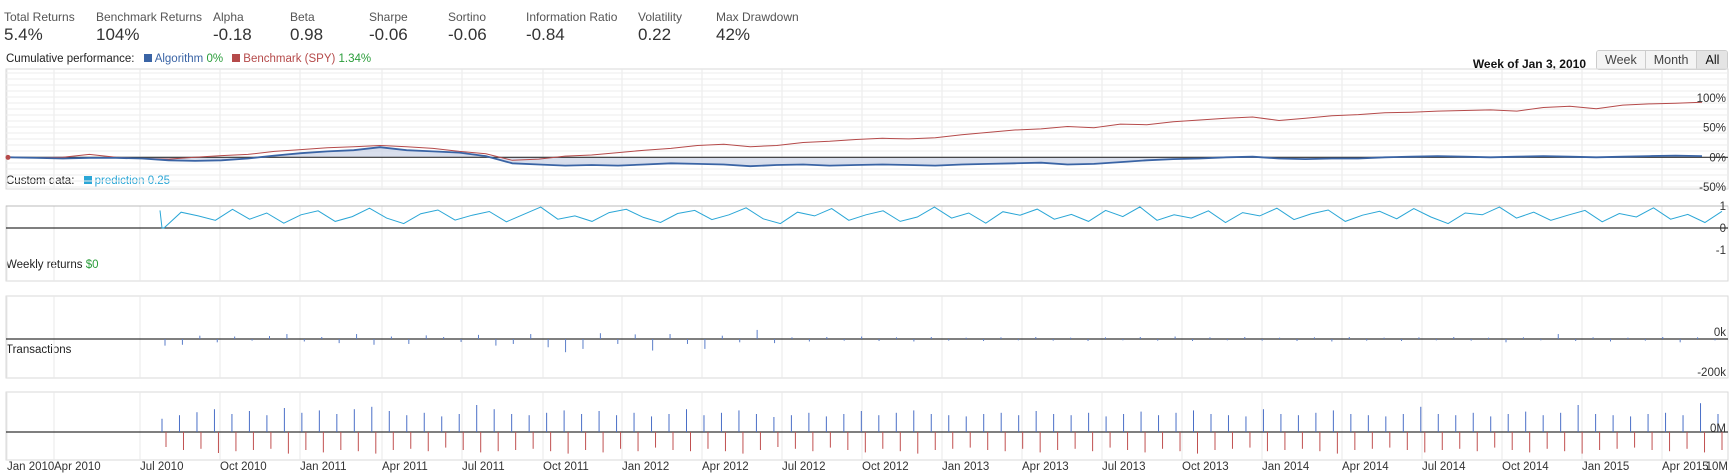 This screenshot has height=476, width=1734. I want to click on algorithm-legend-label: Algorithm, so click(179, 59).